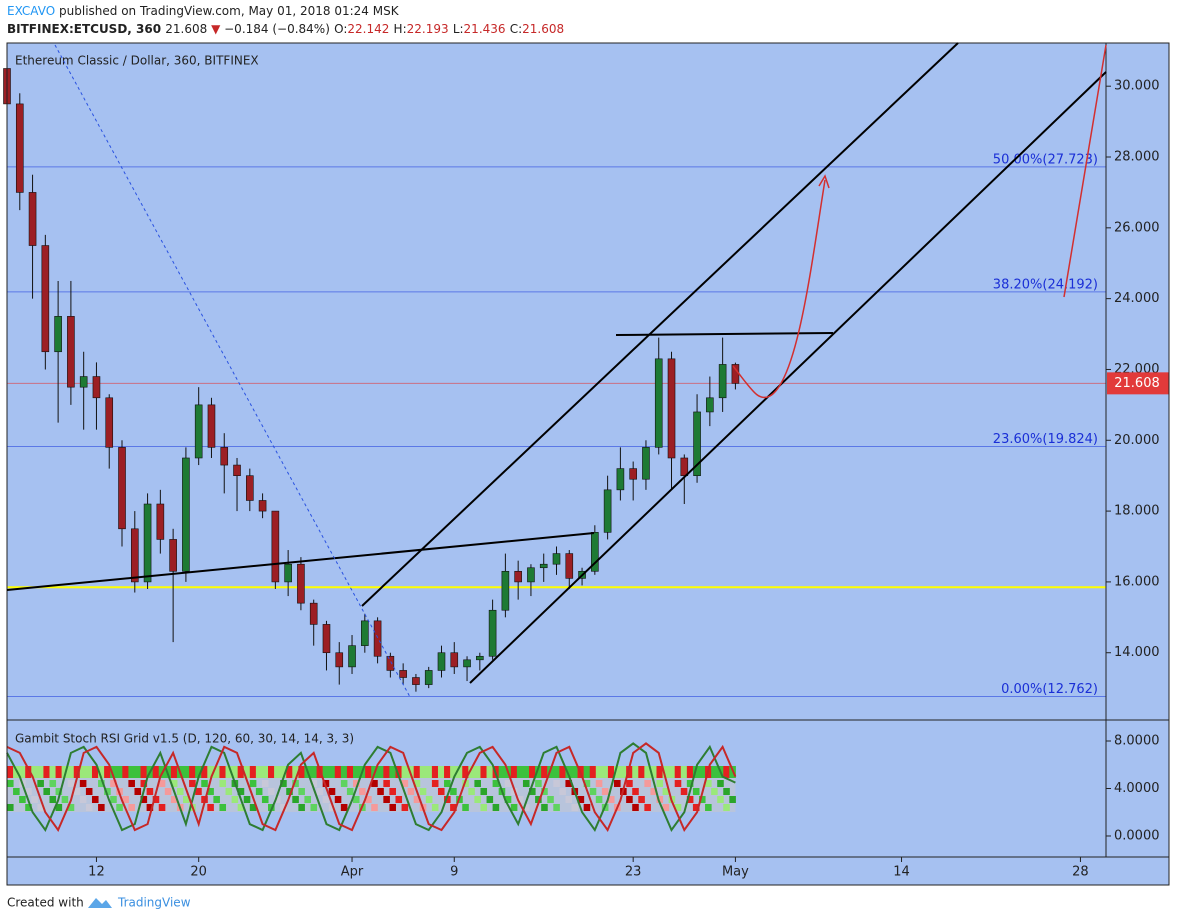 This screenshot has height=921, width=1177. I want to click on x-tick-label: 9, so click(454, 872).